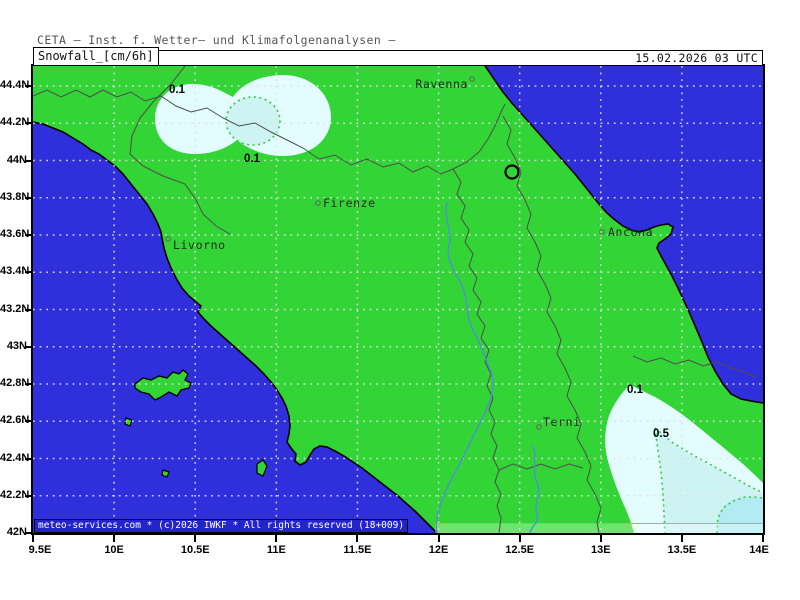 The height and width of the screenshot is (600, 800). What do you see at coordinates (252, 159) in the screenshot?
I see `contour-label-north-bottom: 0.1` at bounding box center [252, 159].